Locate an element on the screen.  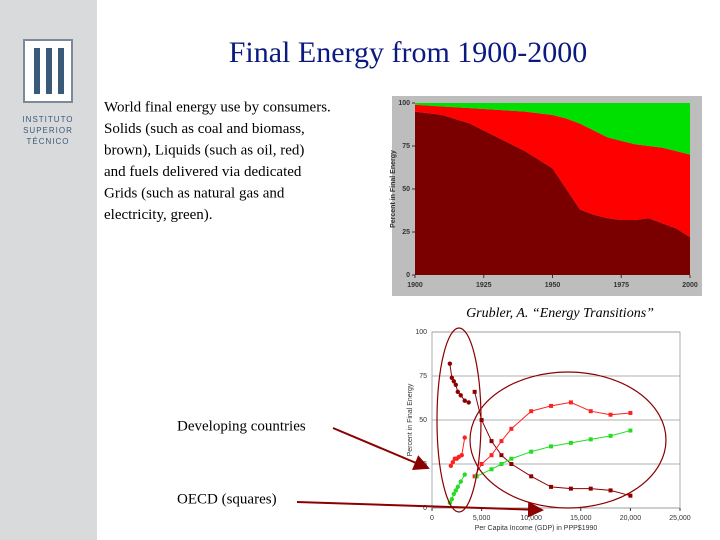
x-axis-label: Per Capita Income (GDP) in PPP$1990 is located at coordinates (536, 528).